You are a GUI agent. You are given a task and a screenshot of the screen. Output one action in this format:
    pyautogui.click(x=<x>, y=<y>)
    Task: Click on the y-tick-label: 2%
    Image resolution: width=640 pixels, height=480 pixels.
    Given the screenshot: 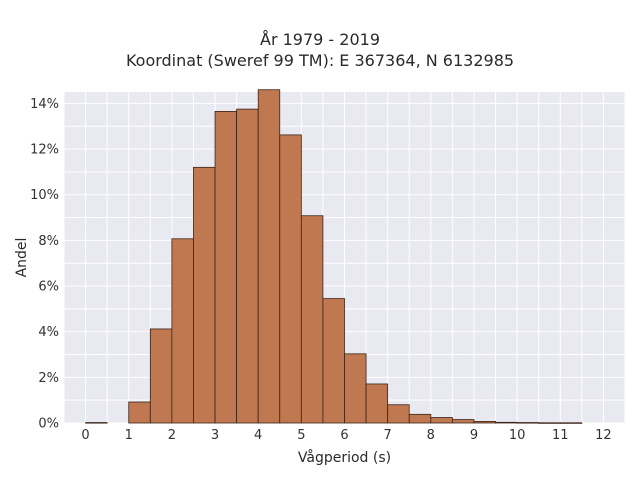 What is the action you would take?
    pyautogui.click(x=48, y=378)
    